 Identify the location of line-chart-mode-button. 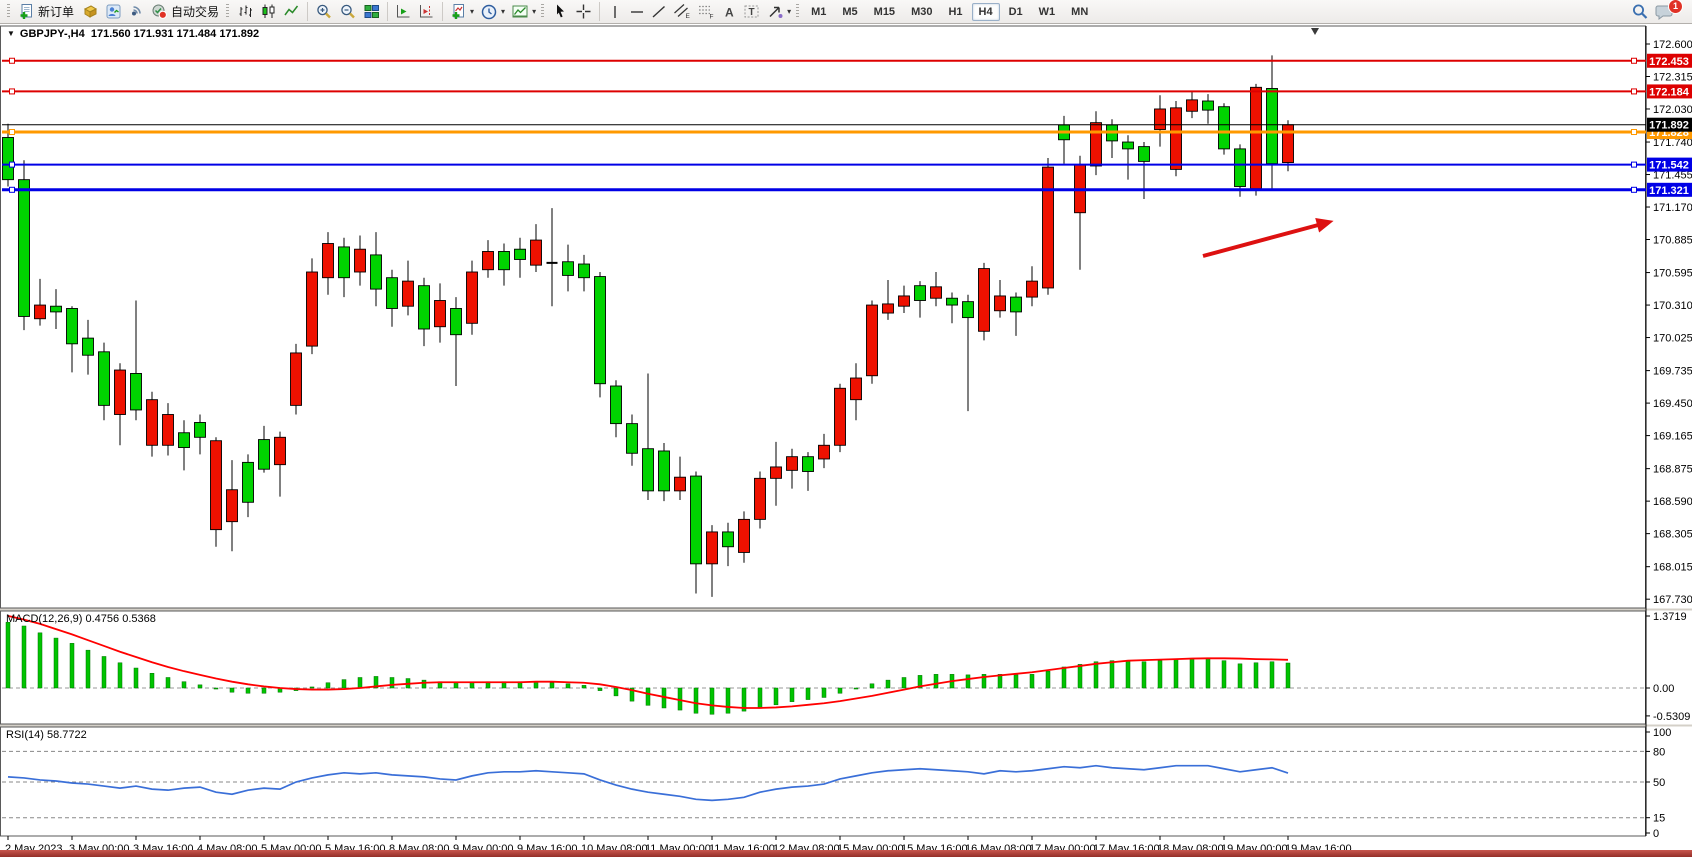
(291, 12).